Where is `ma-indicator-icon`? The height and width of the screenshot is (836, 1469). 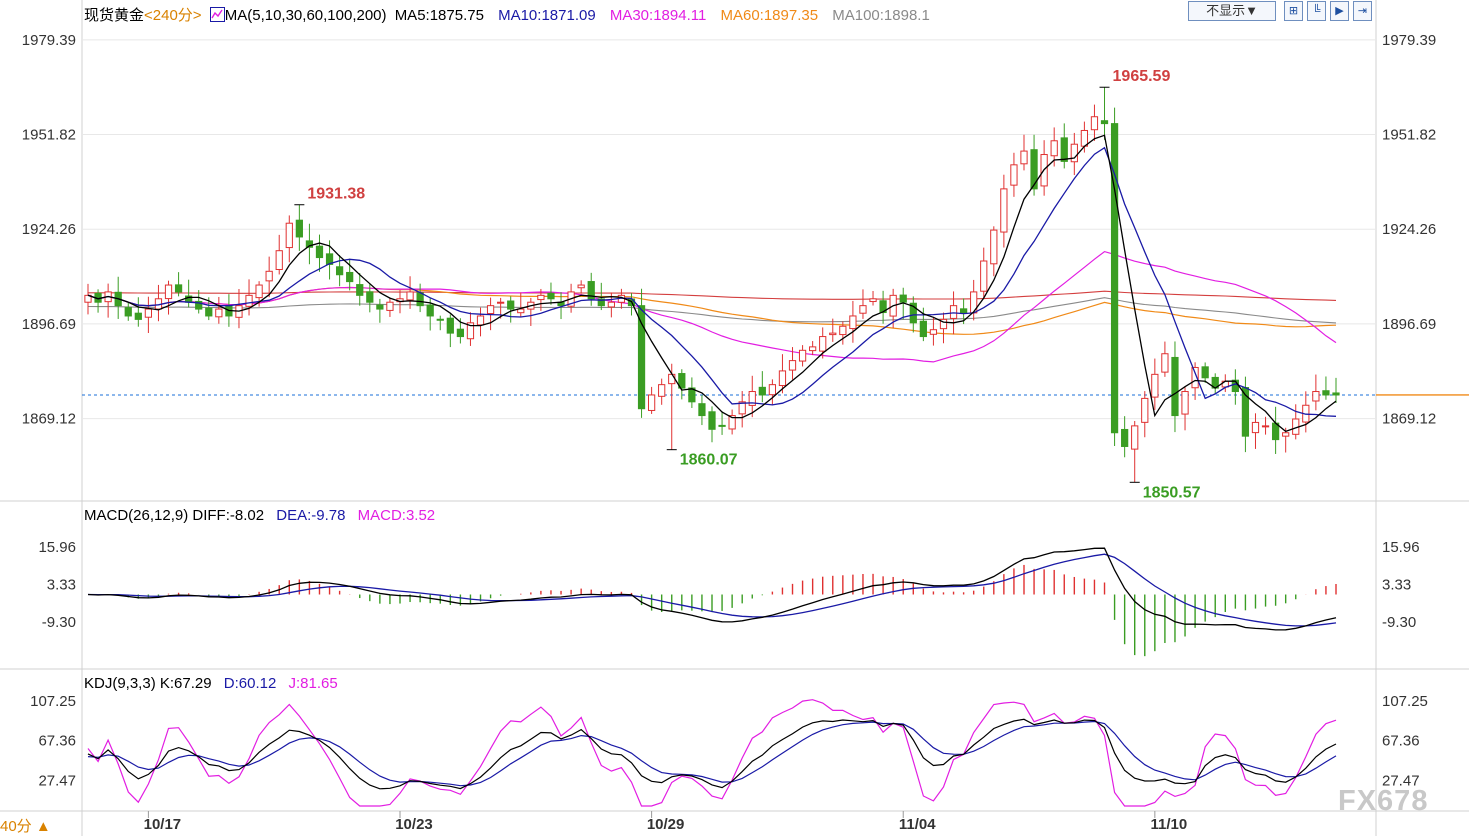 ma-indicator-icon is located at coordinates (217, 14).